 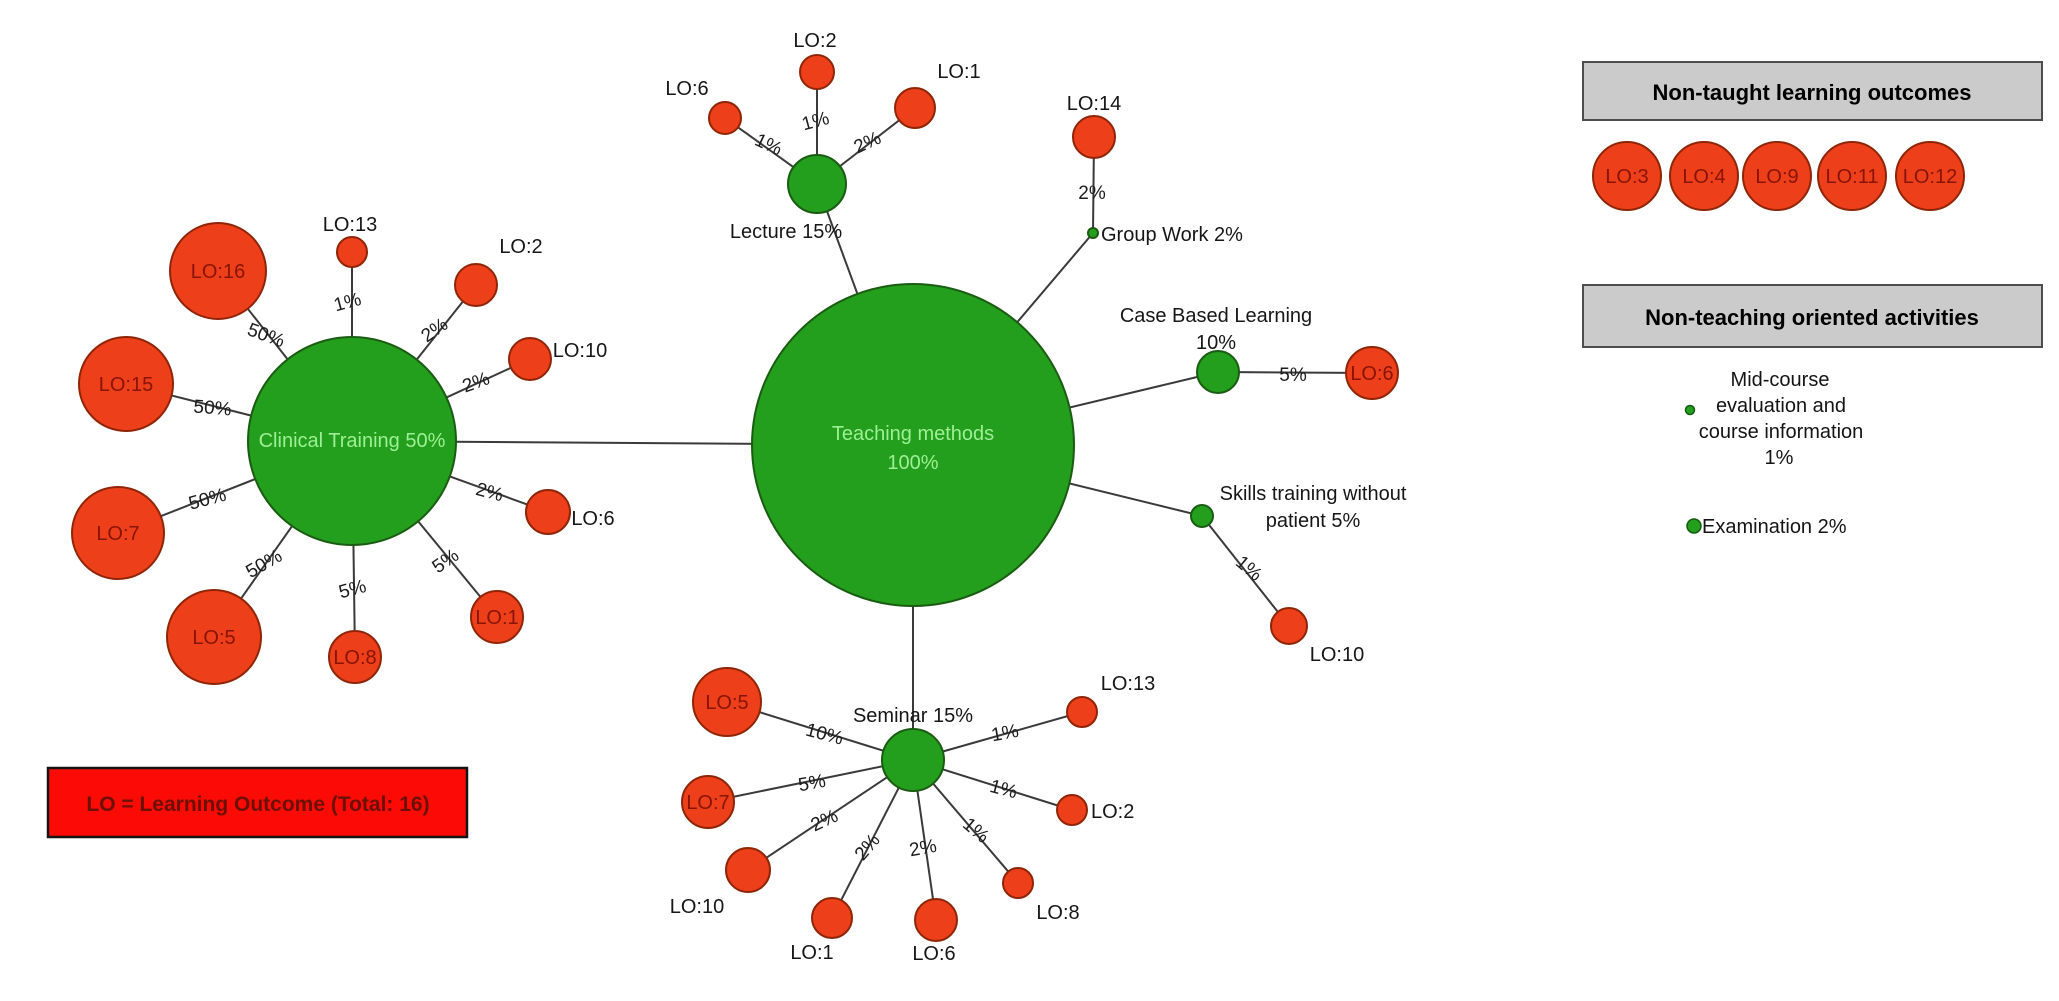 I want to click on outcome-node-clinical-training-lo8, so click(x=355, y=657).